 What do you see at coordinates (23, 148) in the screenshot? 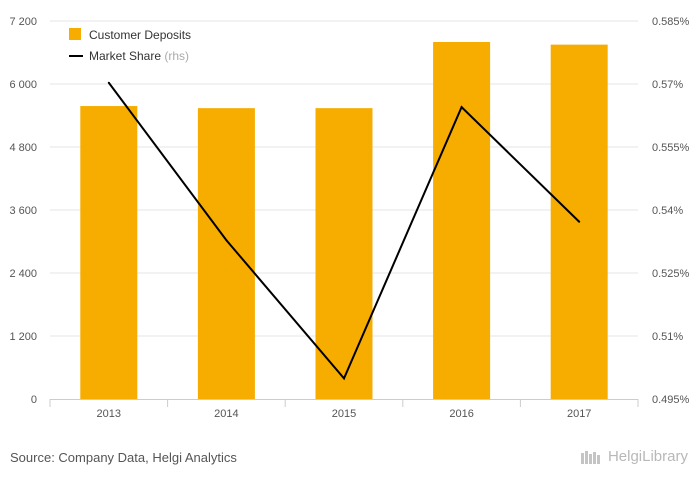
I see `y-left-tick-label: 4 800` at bounding box center [23, 148].